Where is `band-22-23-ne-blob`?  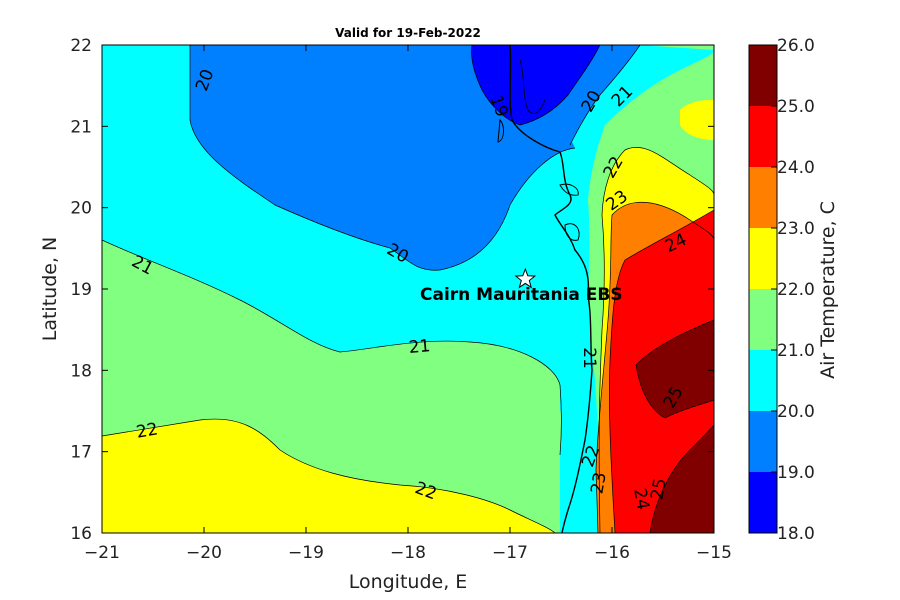
band-22-23-ne-blob is located at coordinates (697, 120).